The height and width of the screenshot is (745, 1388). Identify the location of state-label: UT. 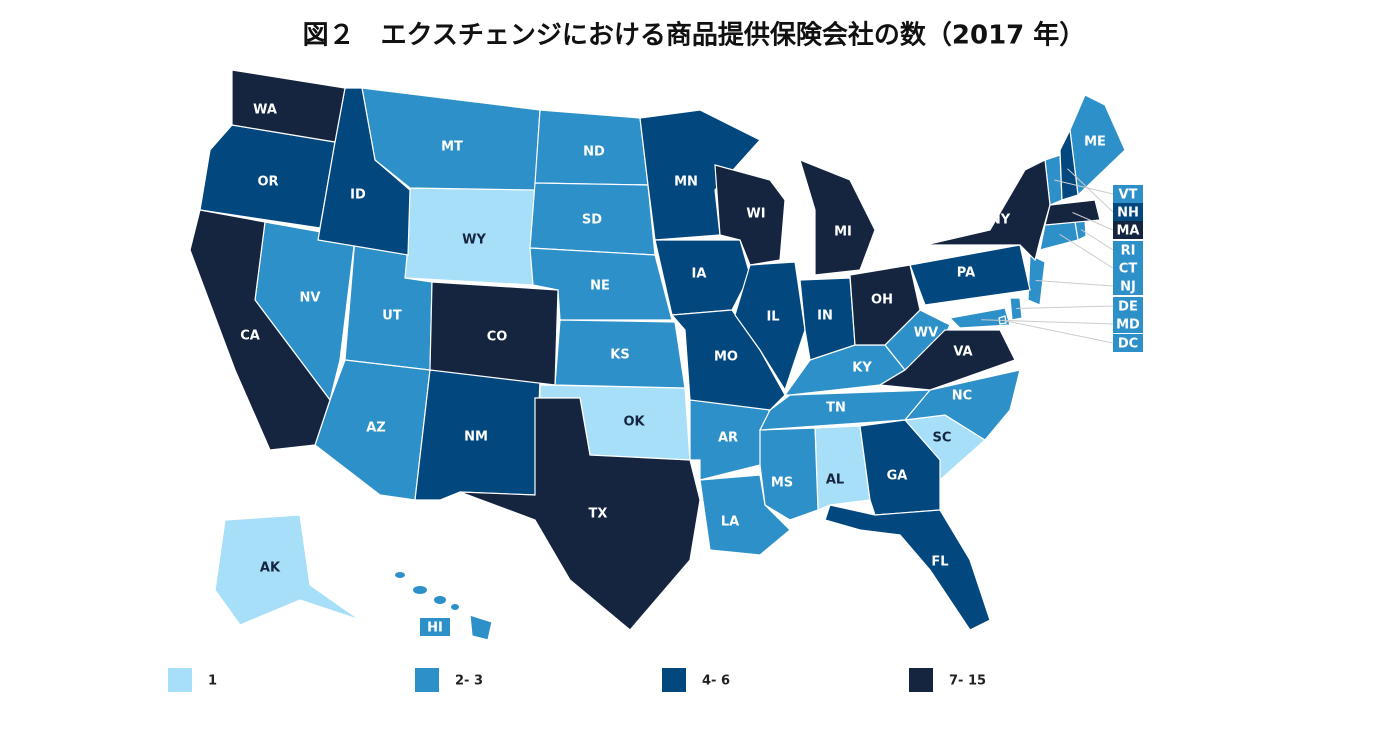
(392, 316).